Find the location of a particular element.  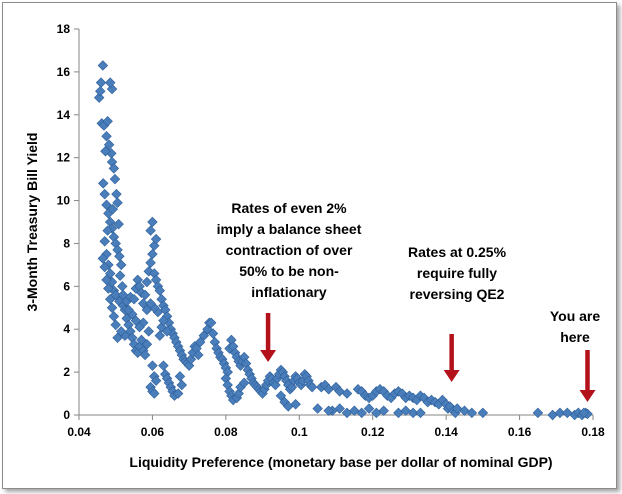

x-tick-label: 0.08 is located at coordinates (226, 432).